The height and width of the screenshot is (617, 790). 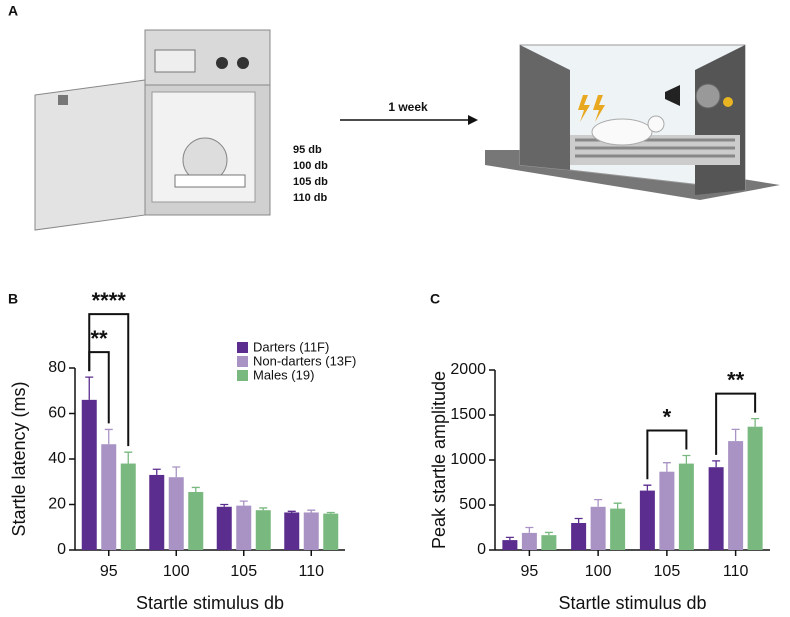 What do you see at coordinates (473, 120) in the screenshot?
I see `arrow-head` at bounding box center [473, 120].